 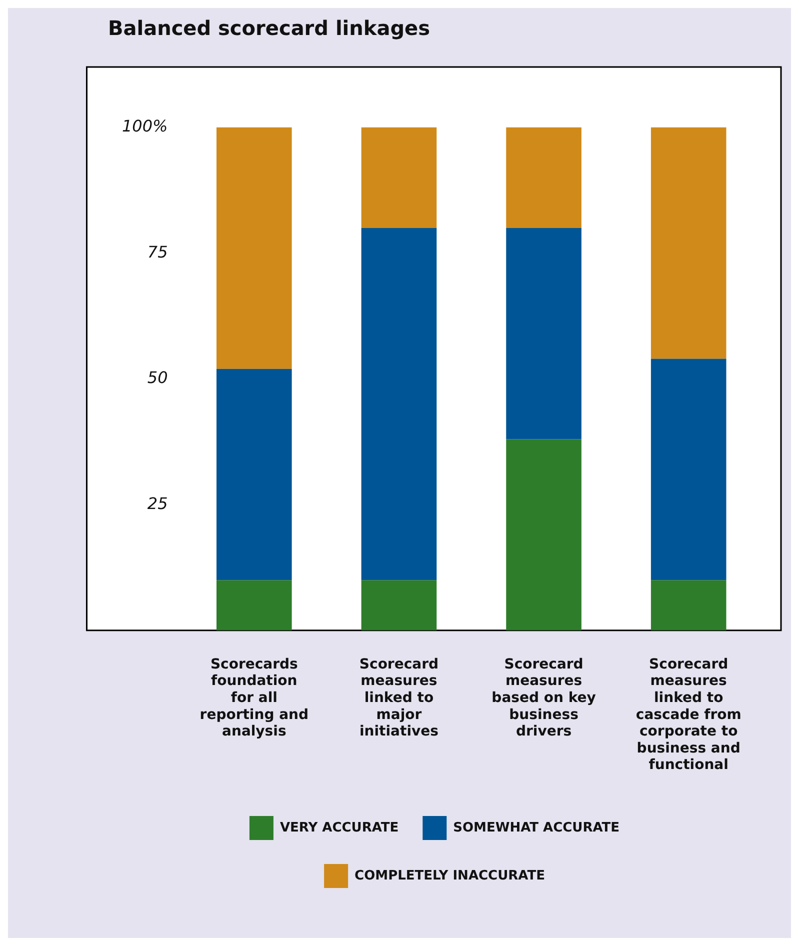 I want to click on y-tick-label: 50, so click(x=157, y=378).